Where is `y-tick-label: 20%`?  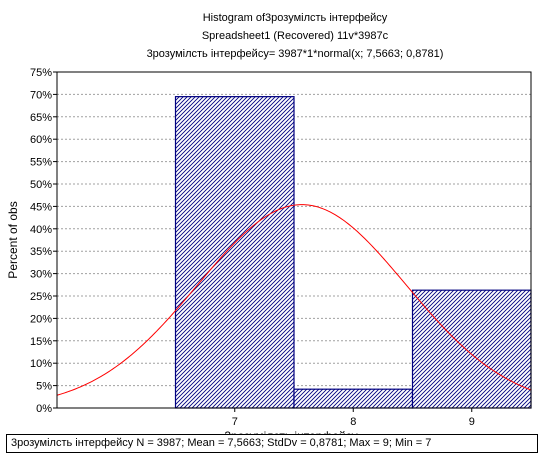
y-tick-label: 20% is located at coordinates (41, 319).